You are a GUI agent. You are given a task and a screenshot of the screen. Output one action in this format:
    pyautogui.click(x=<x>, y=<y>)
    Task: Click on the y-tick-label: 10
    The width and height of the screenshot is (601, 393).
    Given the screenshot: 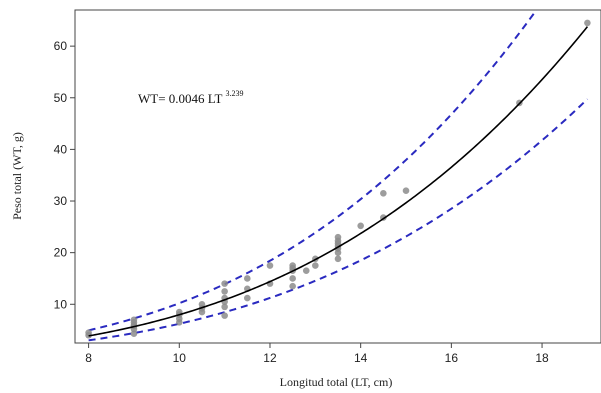 What is the action you would take?
    pyautogui.click(x=61, y=304)
    